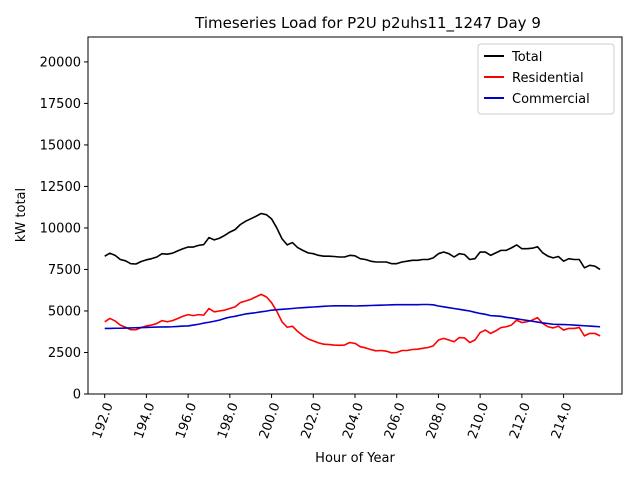  Describe the element at coordinates (60, 62) in the screenshot. I see `y-tick-label: 20000` at that location.